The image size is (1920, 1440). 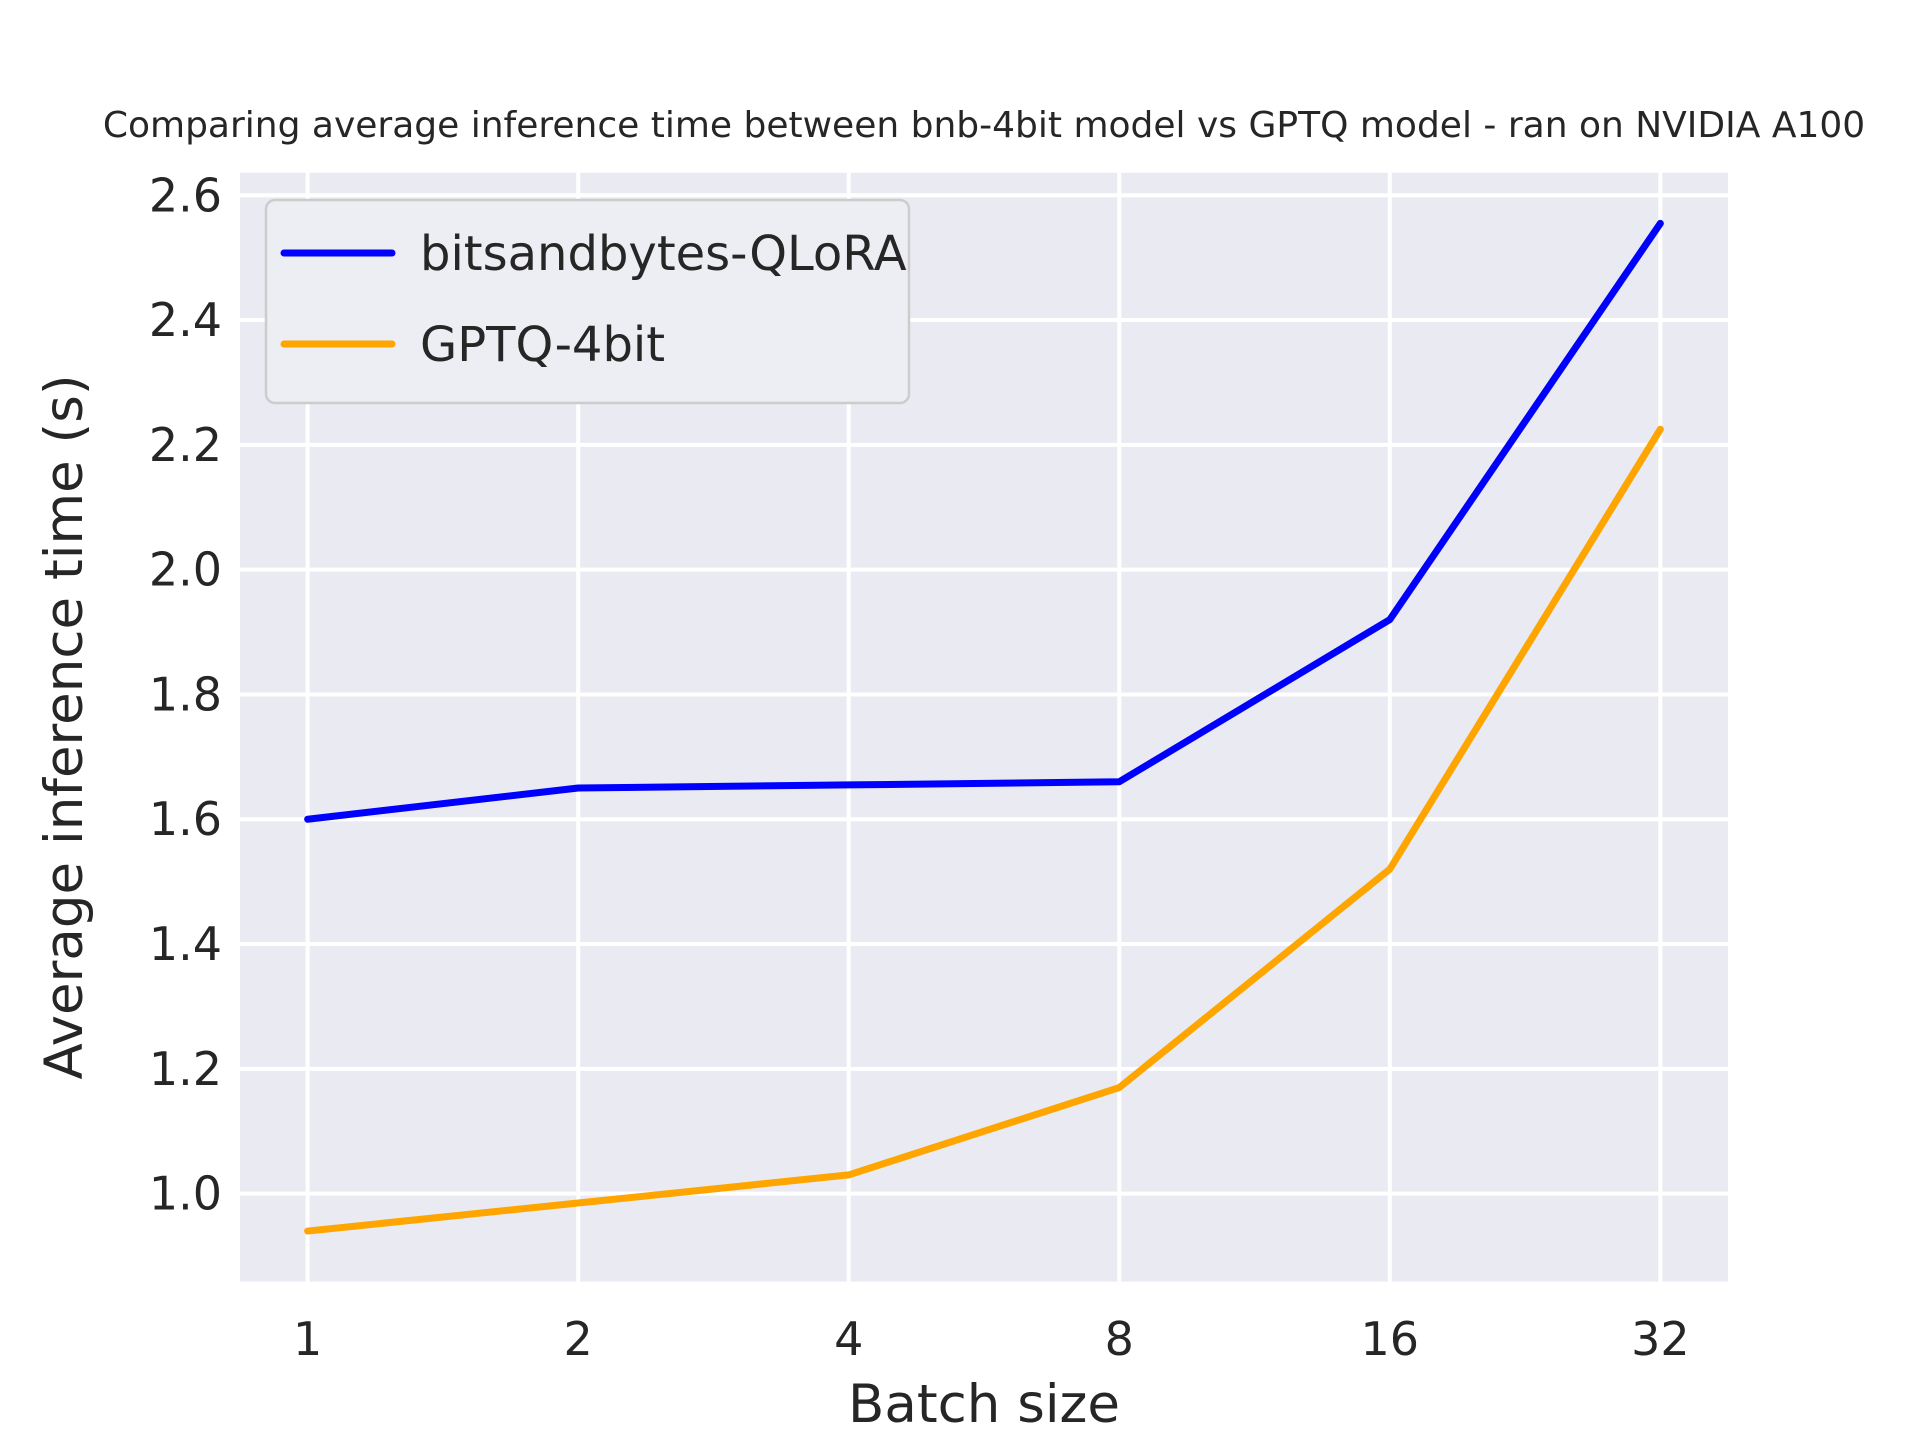 I want to click on x-tick-label: 2, so click(x=578, y=1339).